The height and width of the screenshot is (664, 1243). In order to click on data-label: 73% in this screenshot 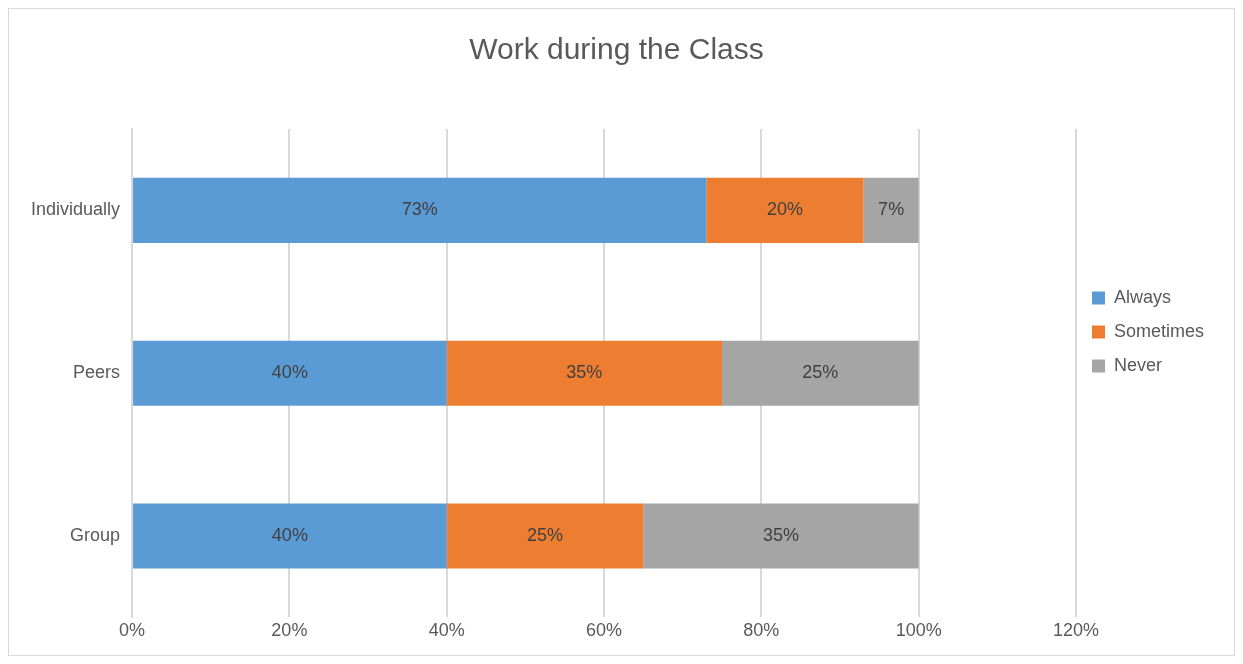, I will do `click(419, 209)`.